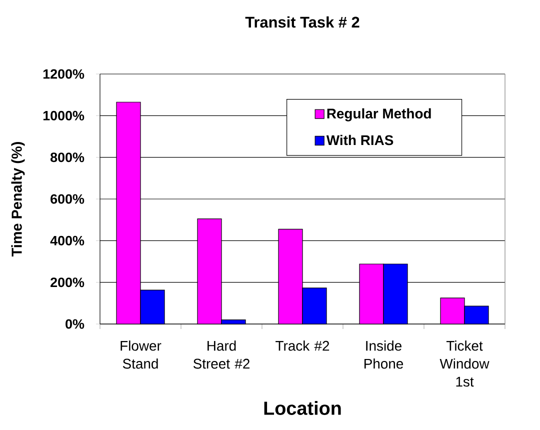 This screenshot has width=540, height=430. What do you see at coordinates (141, 354) in the screenshot?
I see `x-tick-label: Flower Stand` at bounding box center [141, 354].